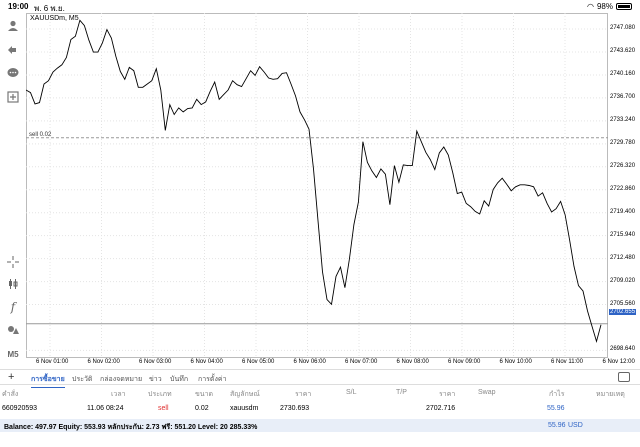  I want to click on time-tick-label: 6 Nov 01:00, so click(52, 362).